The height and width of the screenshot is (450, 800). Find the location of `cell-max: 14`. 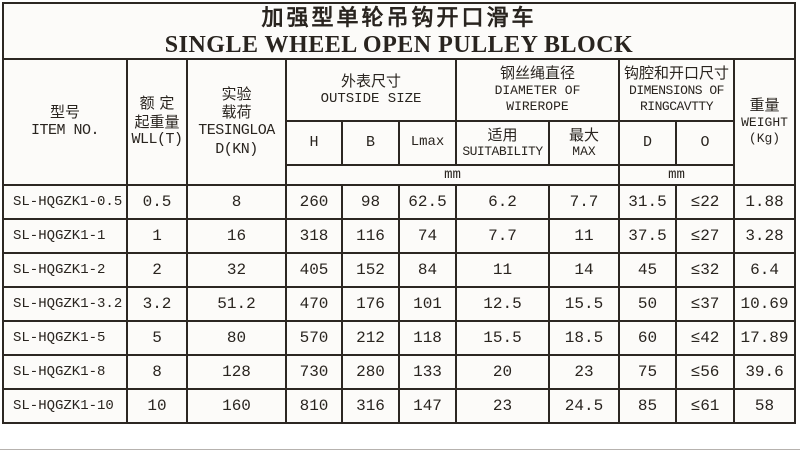

cell-max: 14 is located at coordinates (584, 270).